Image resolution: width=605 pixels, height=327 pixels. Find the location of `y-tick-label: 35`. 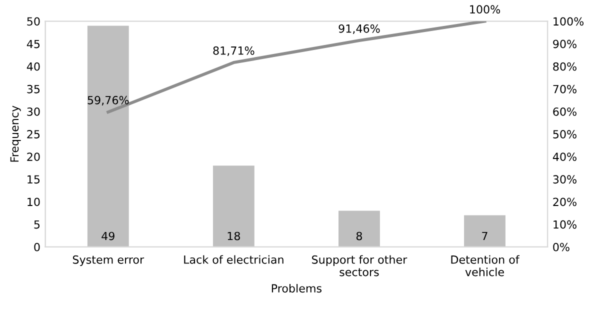

y-tick-label: 35 is located at coordinates (33, 89).